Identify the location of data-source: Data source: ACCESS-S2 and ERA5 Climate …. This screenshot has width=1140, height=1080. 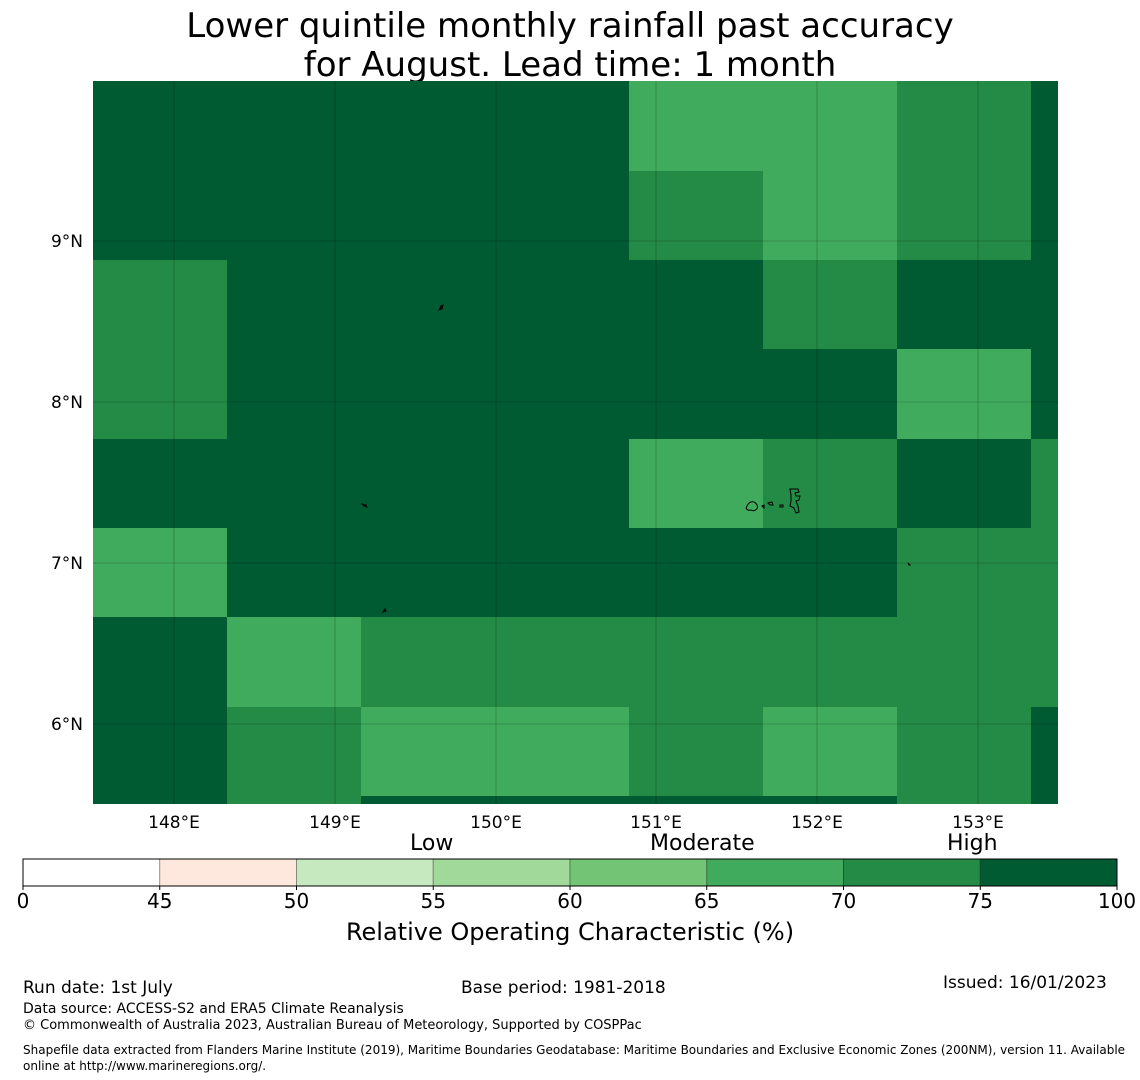
(213, 1009).